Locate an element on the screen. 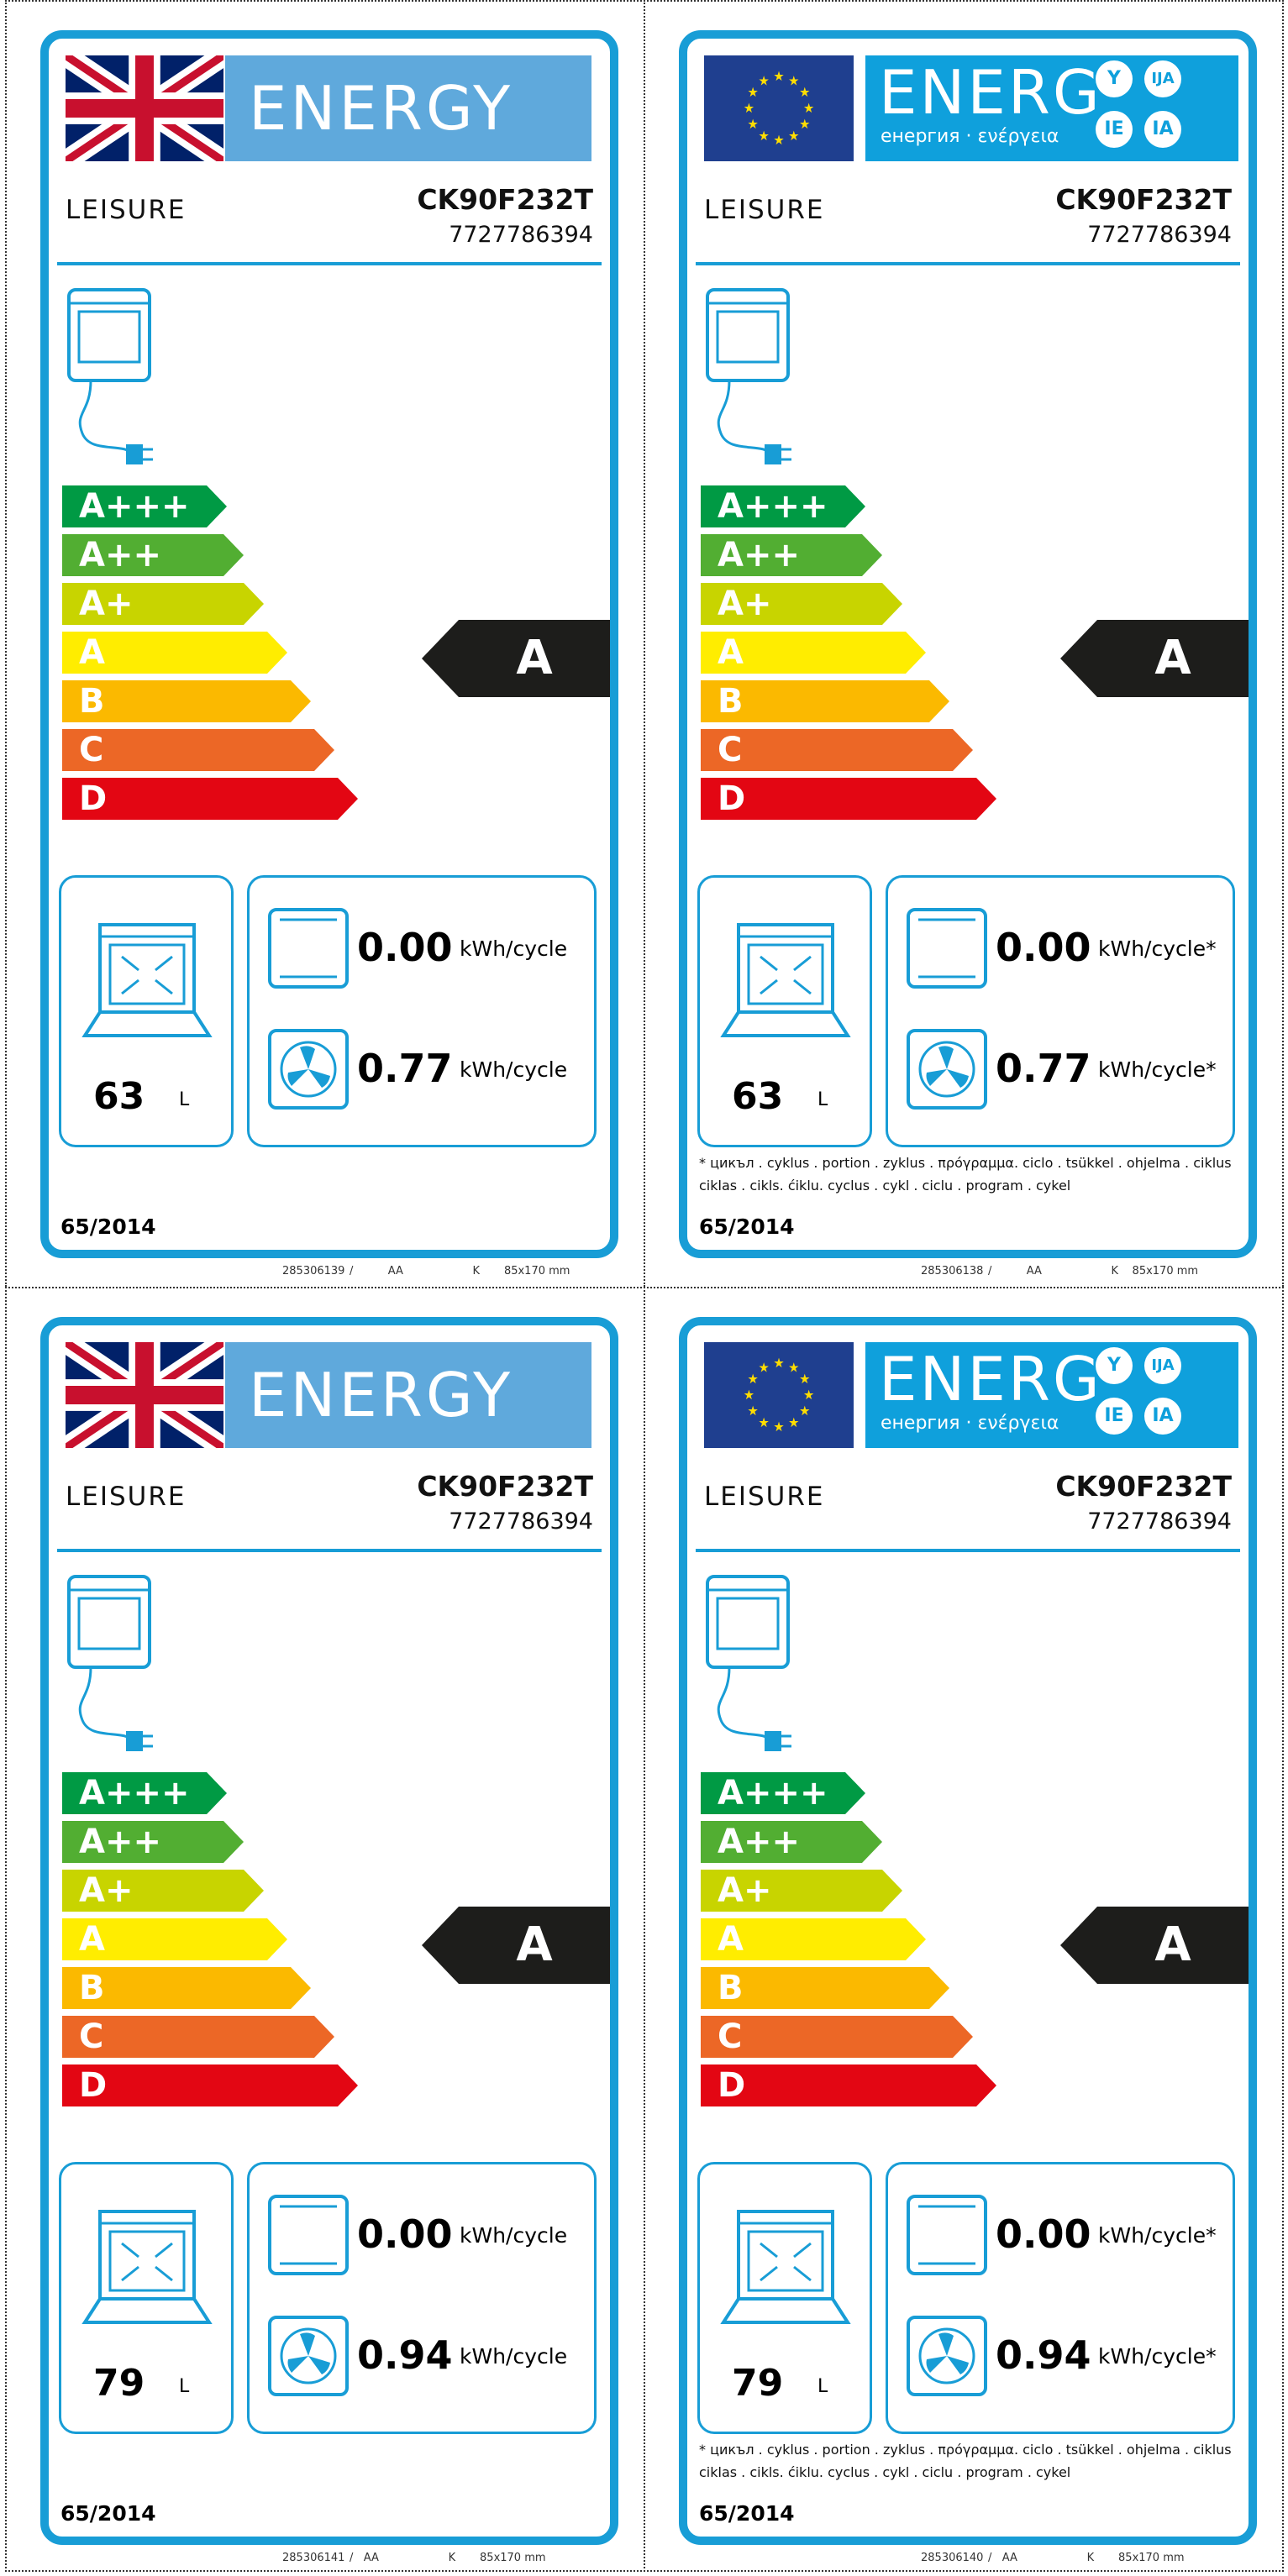 The image size is (1288, 2576). conventional-energy-unit: kWh/cycle* is located at coordinates (1157, 2235).